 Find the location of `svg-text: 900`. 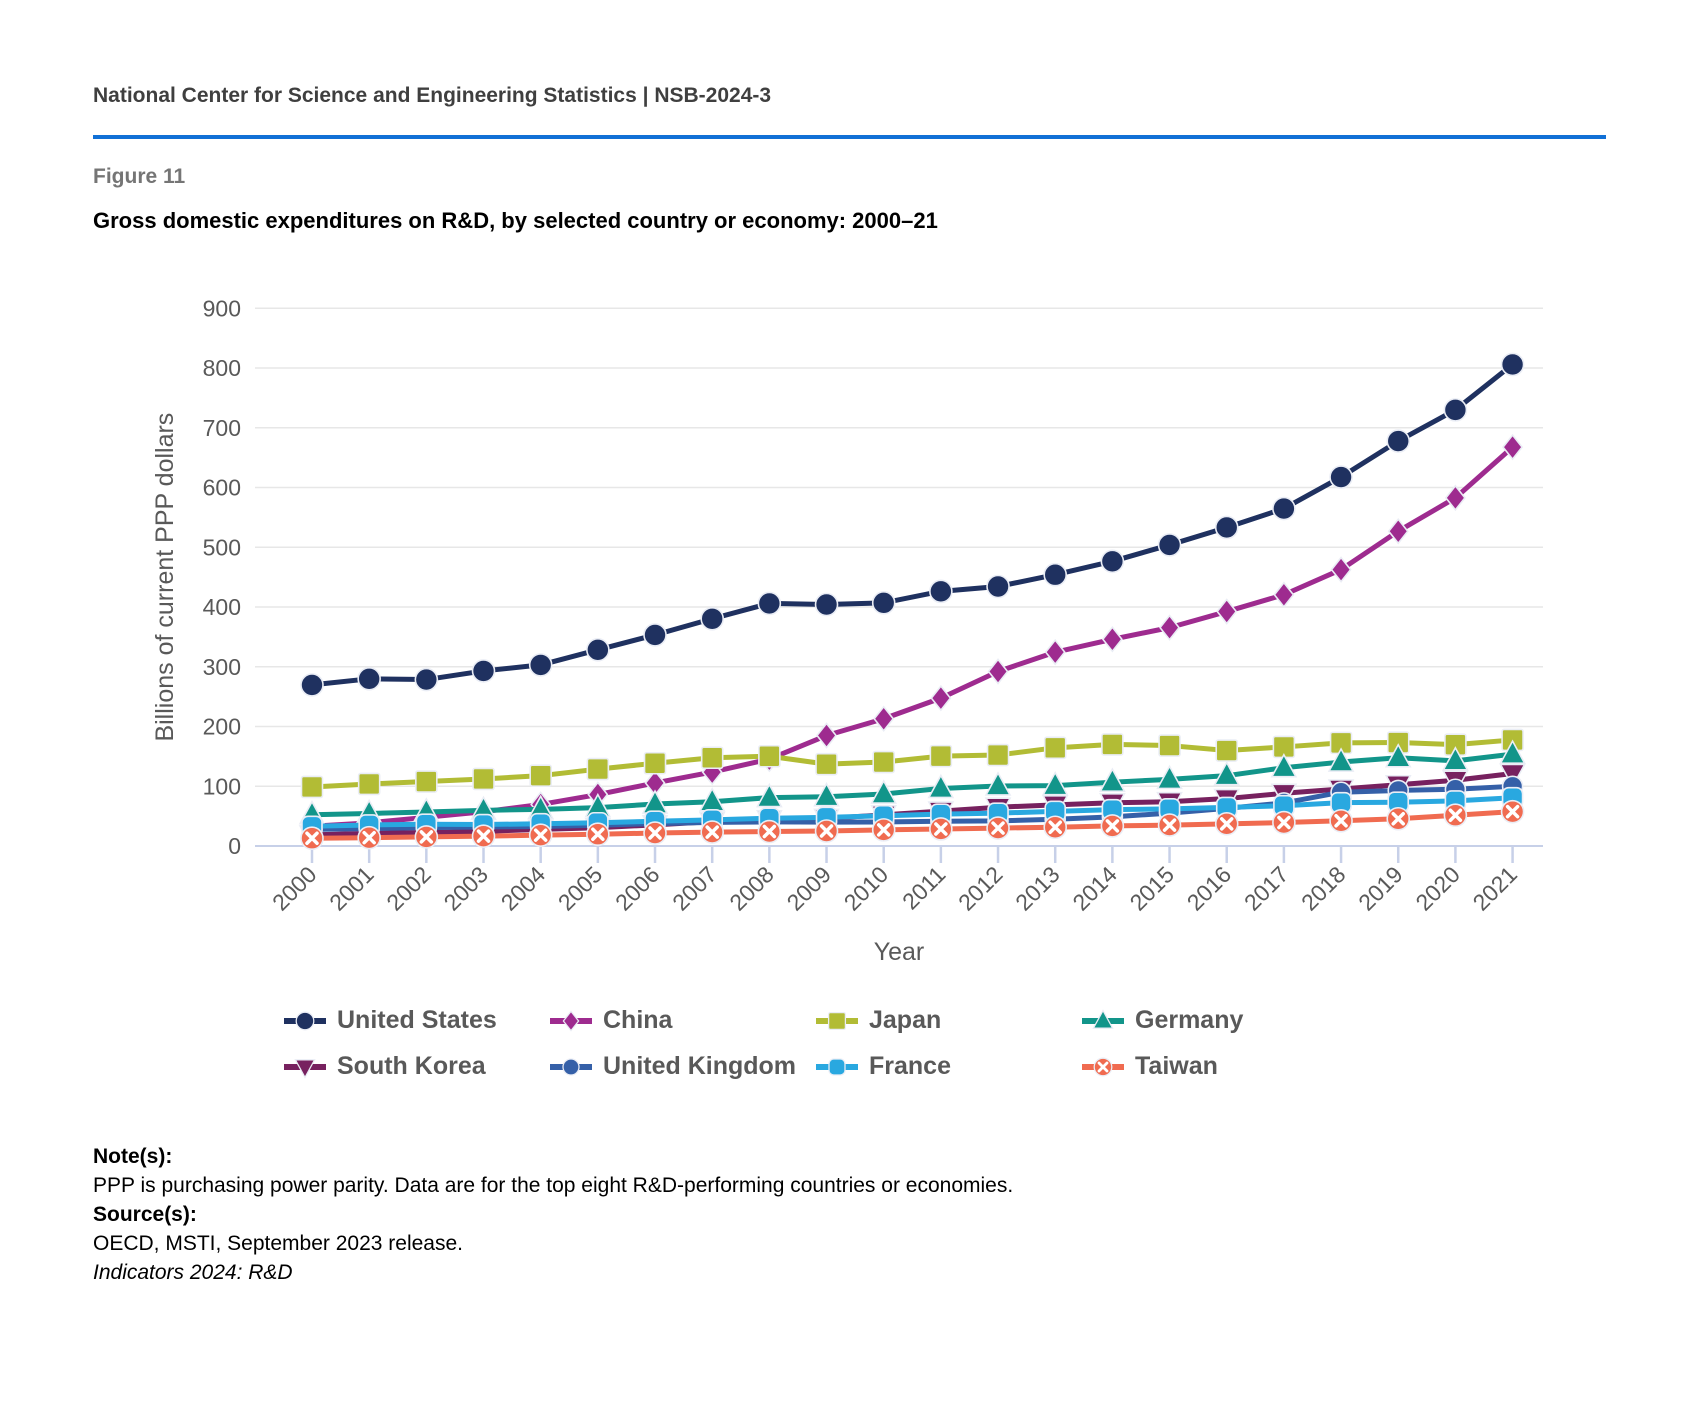

svg-text: 900 is located at coordinates (222, 308).